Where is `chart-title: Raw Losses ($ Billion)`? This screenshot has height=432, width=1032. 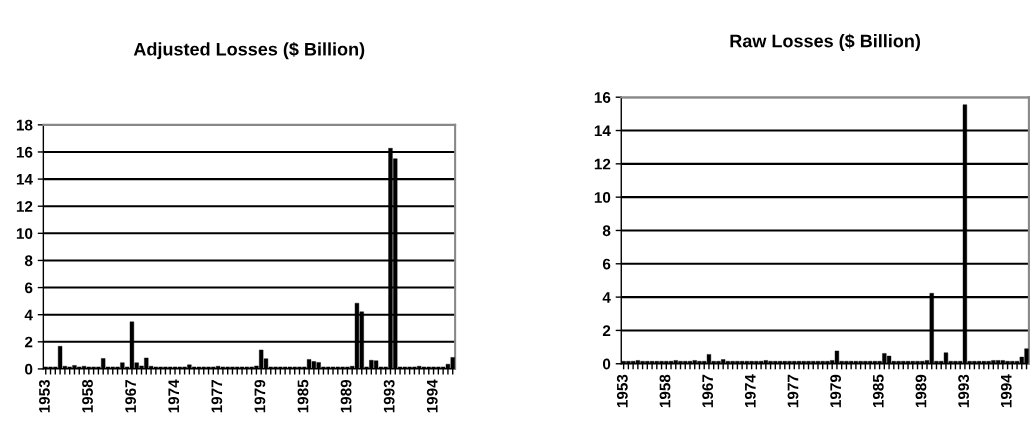
chart-title: Raw Losses ($ Billion) is located at coordinates (825, 42).